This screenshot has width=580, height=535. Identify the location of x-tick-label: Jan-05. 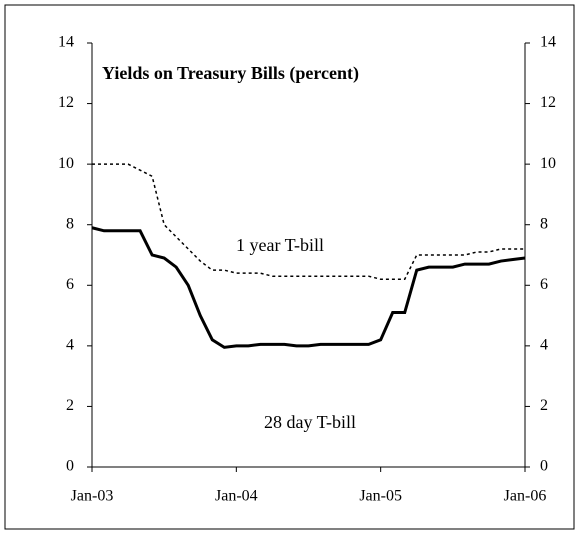
(380, 496).